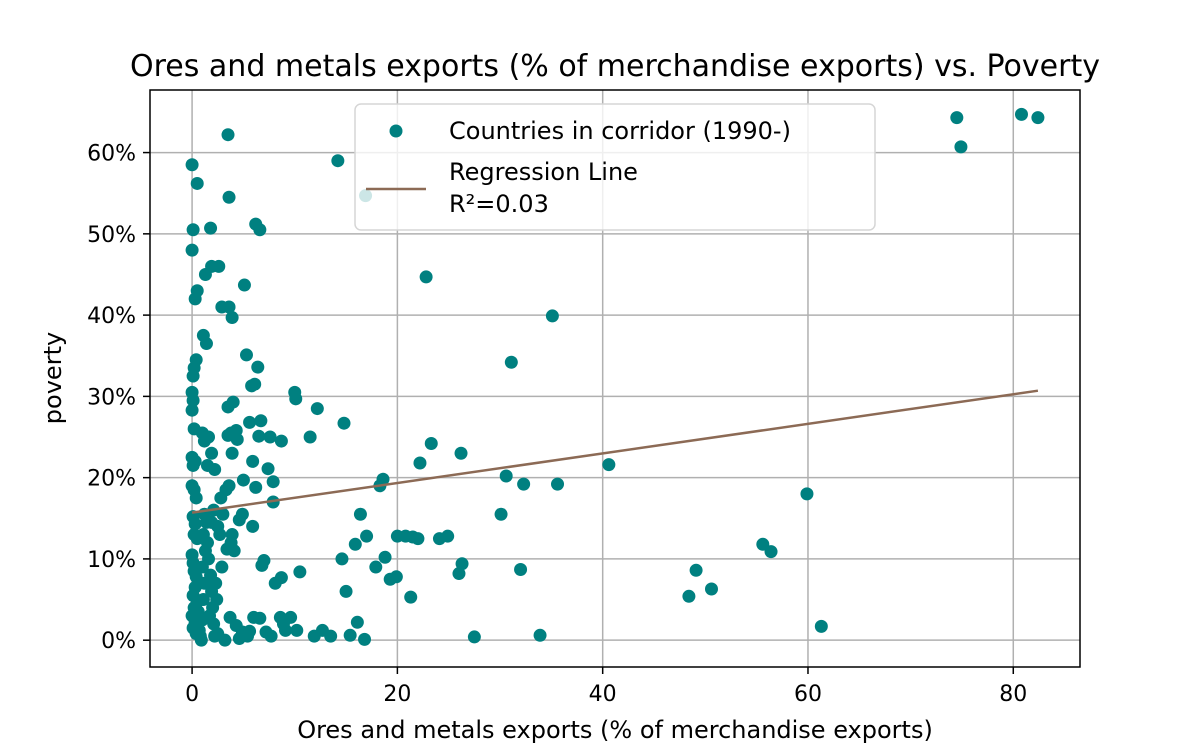 This screenshot has width=1200, height=750. I want to click on y-axis-label: poverty, so click(53, 378).